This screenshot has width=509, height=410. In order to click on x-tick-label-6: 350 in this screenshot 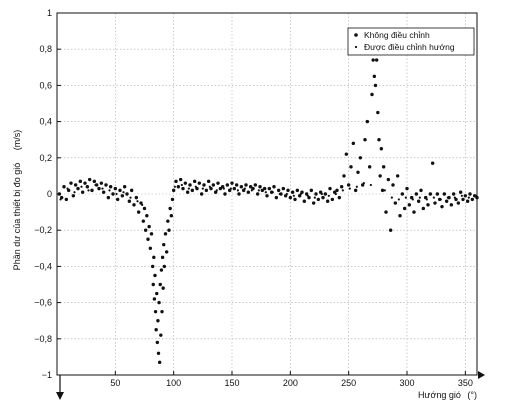, I will do `click(465, 383)`.